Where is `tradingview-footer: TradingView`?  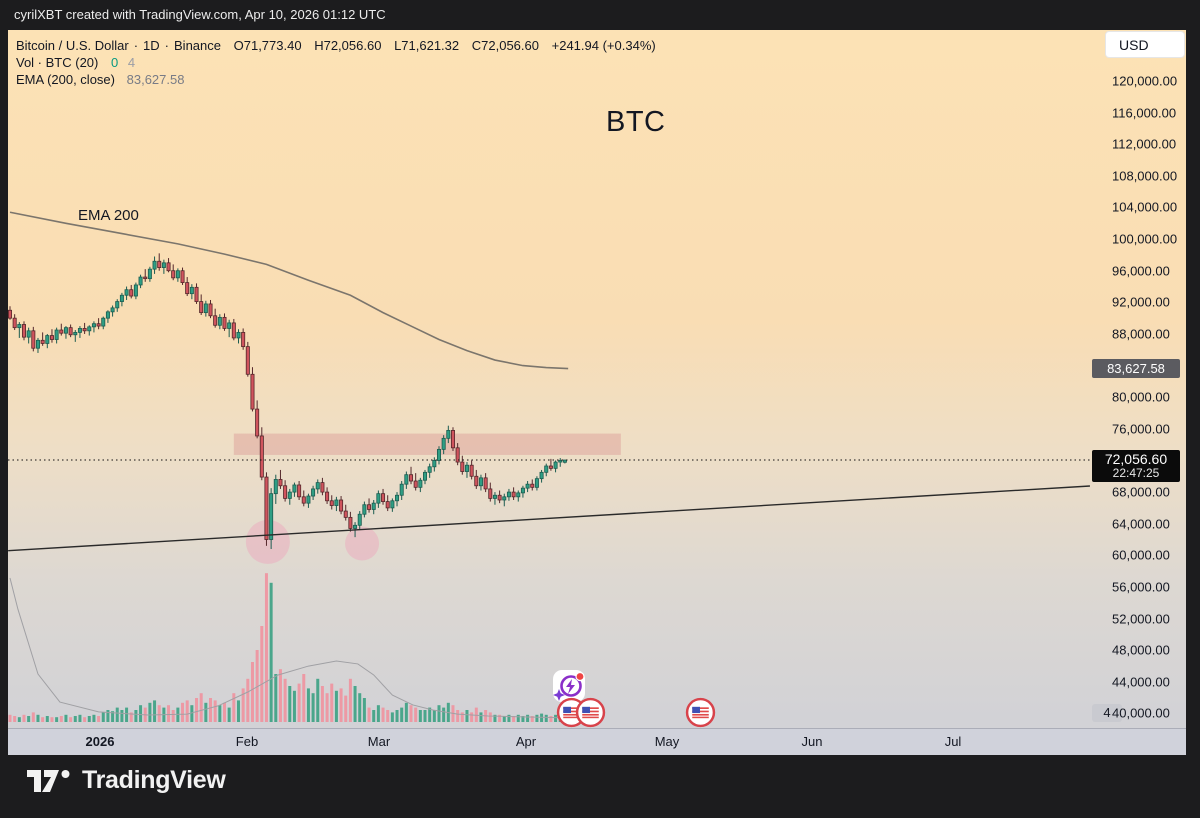
tradingview-footer: TradingView is located at coordinates (125, 780).